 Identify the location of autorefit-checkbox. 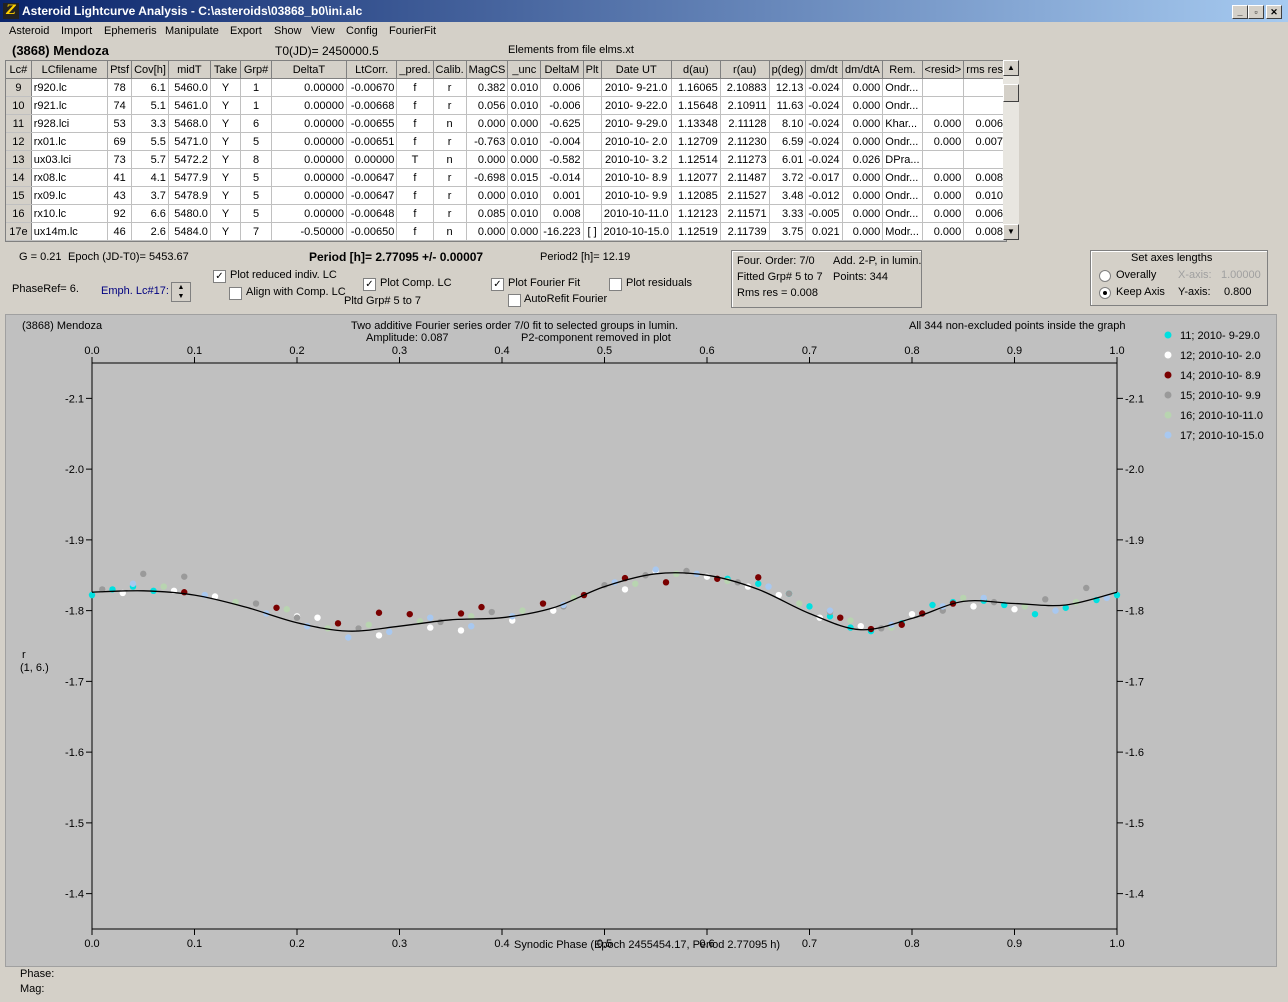
(514, 300).